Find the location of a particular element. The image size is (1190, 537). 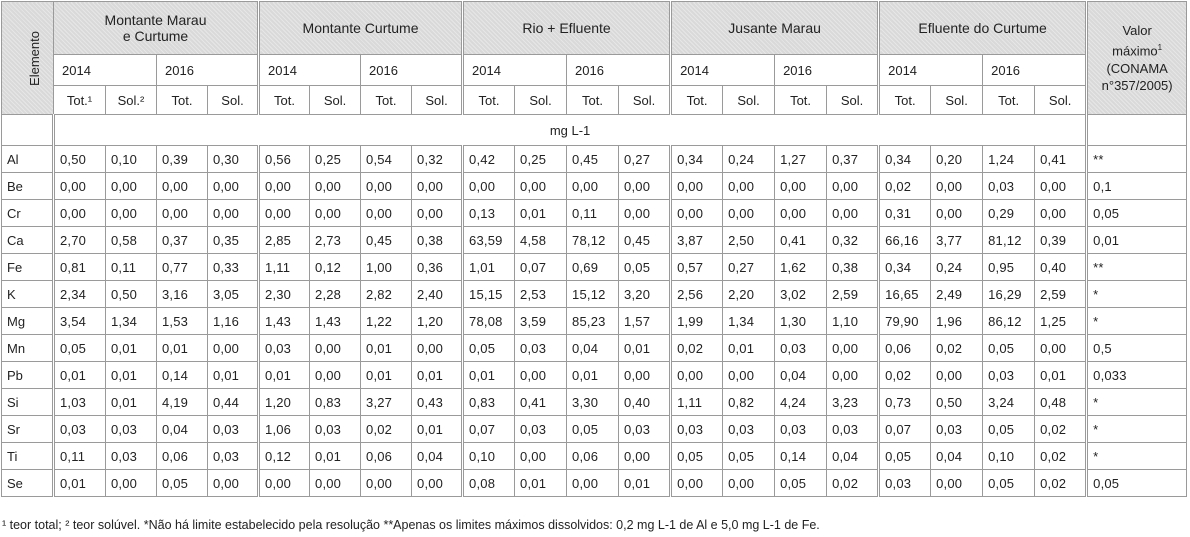

value-cell: 0,11 is located at coordinates (79, 456).